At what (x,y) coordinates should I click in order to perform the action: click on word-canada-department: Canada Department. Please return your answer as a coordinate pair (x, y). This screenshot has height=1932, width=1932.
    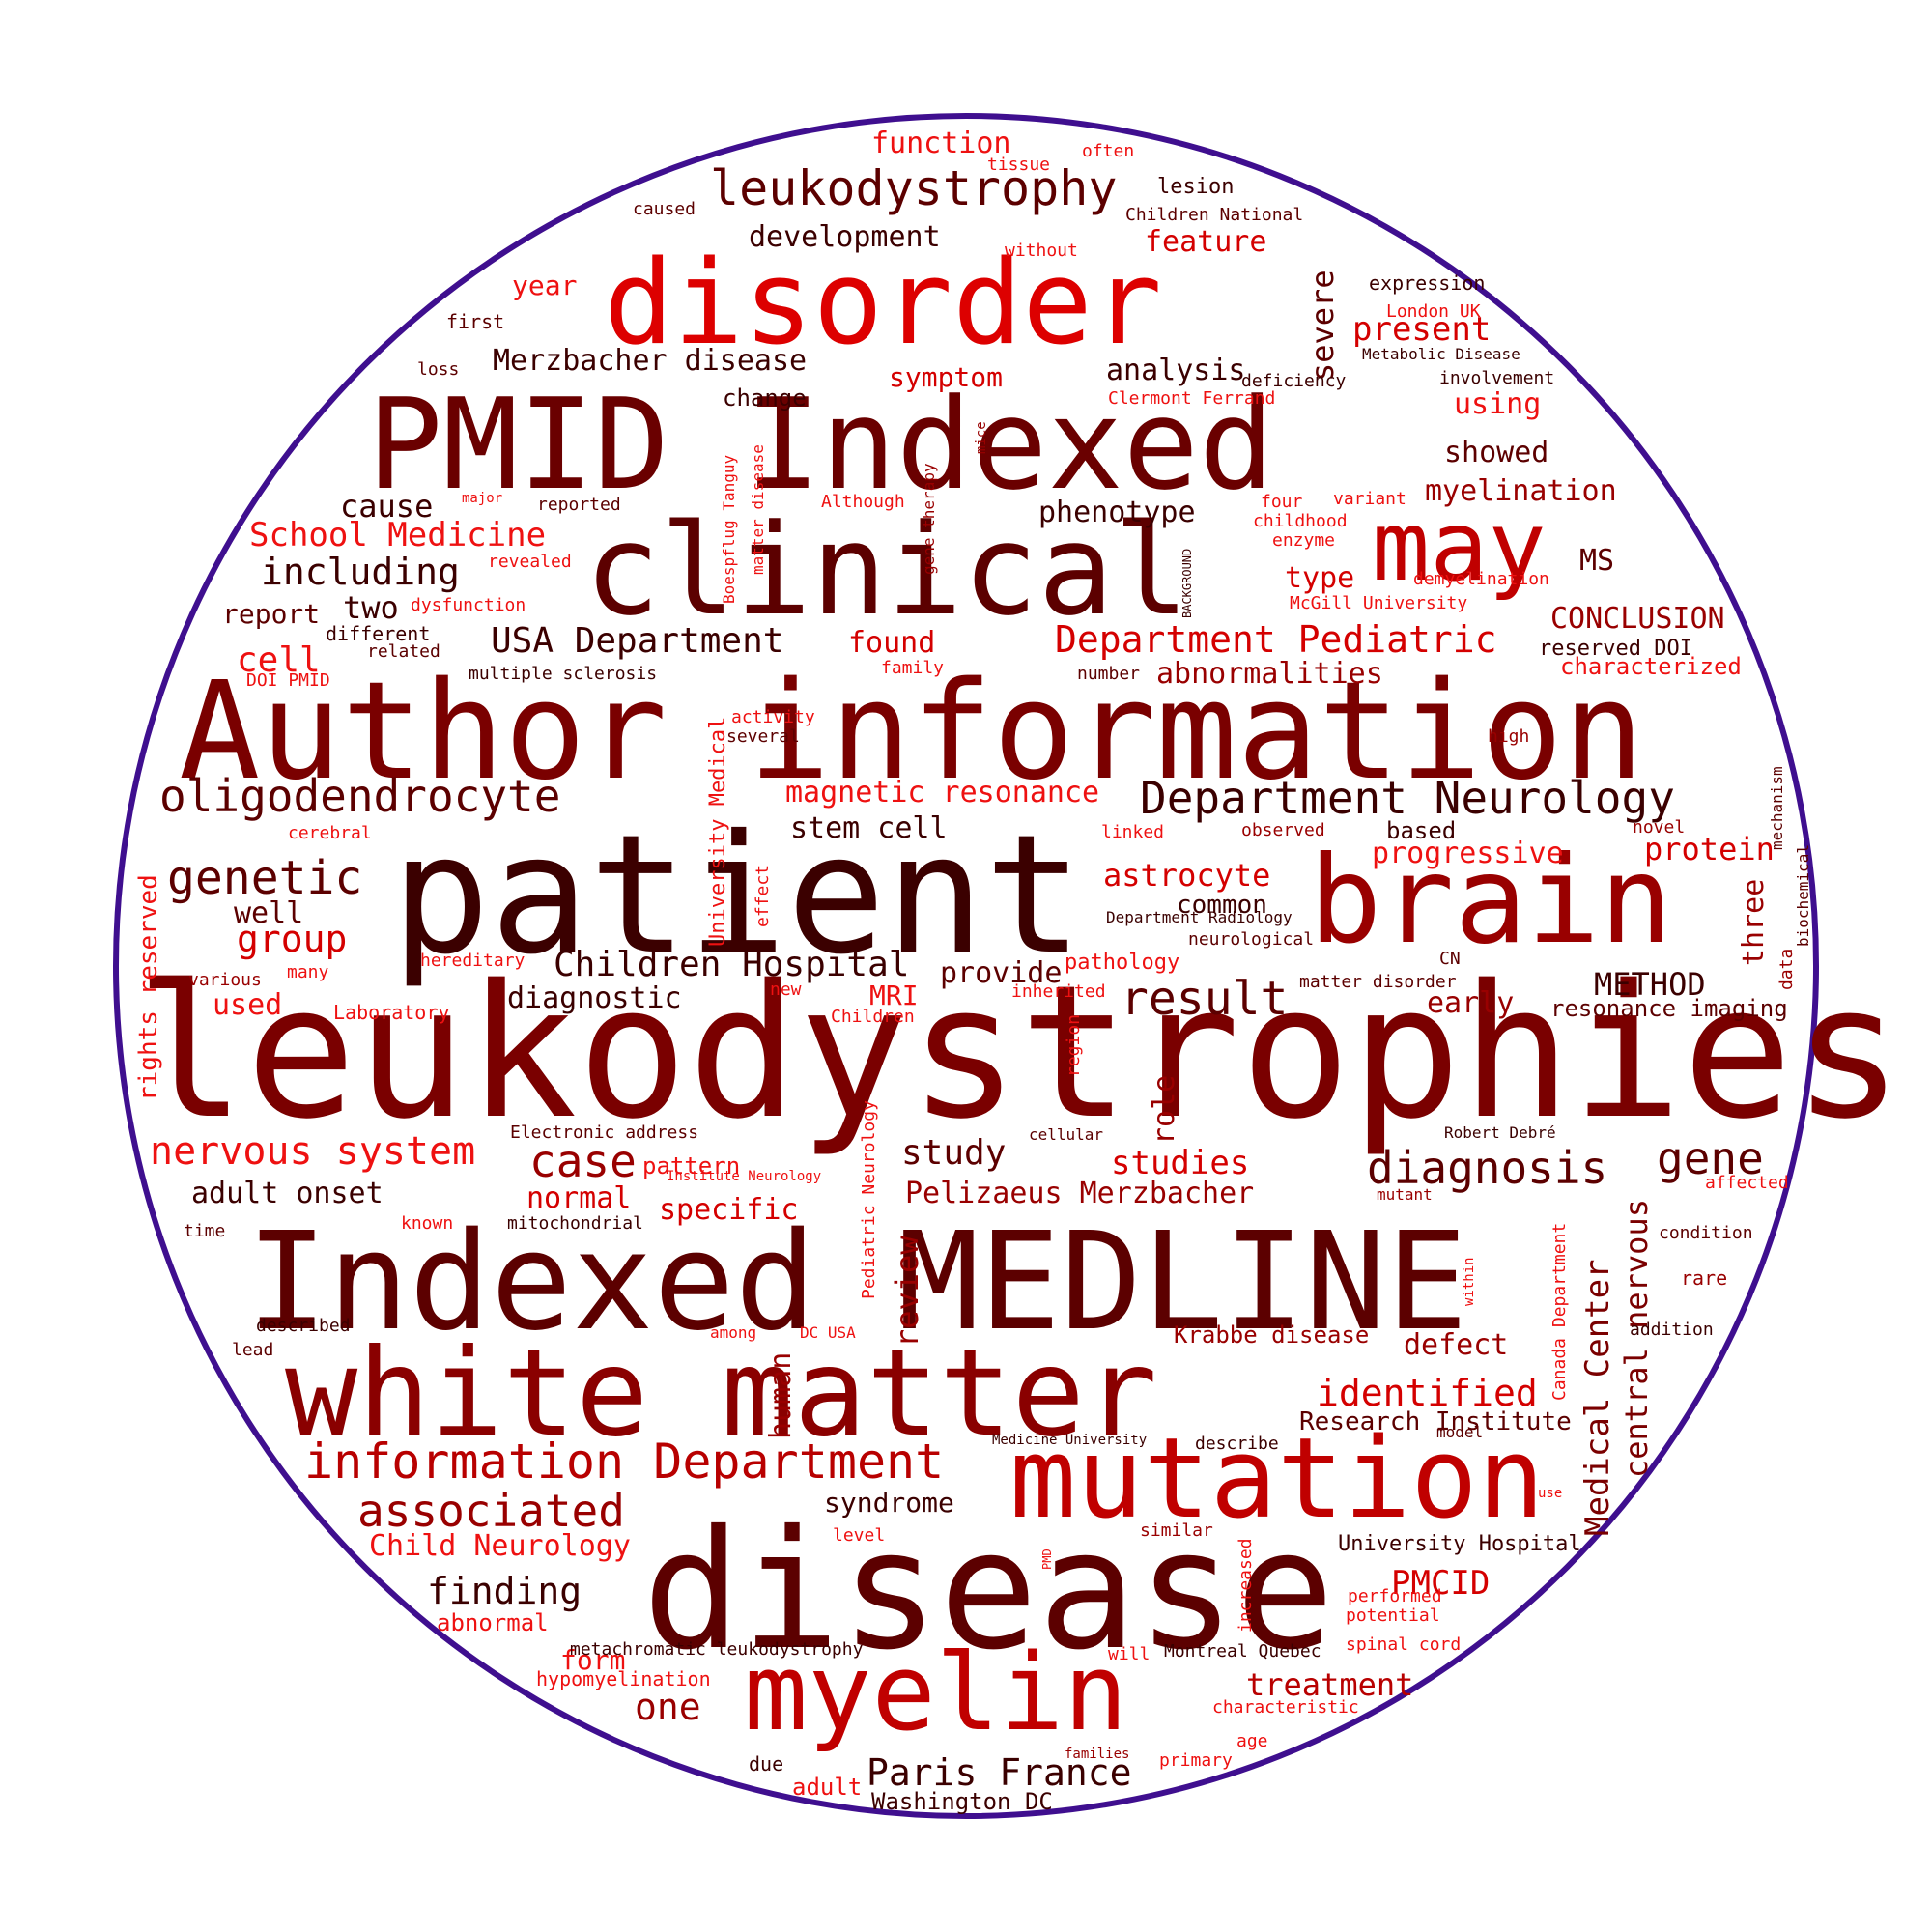
    Looking at the image, I should click on (1559, 1312).